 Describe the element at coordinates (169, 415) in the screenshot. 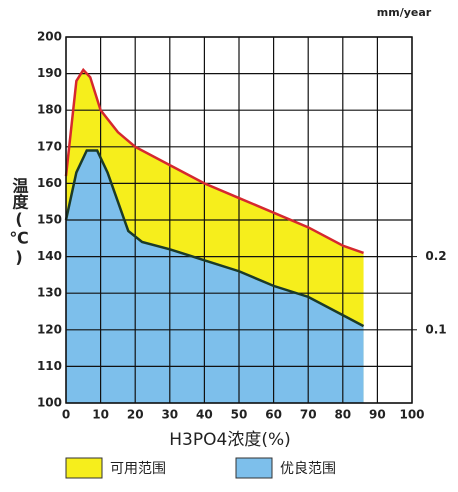

I see `x-tick-label: 30` at that location.